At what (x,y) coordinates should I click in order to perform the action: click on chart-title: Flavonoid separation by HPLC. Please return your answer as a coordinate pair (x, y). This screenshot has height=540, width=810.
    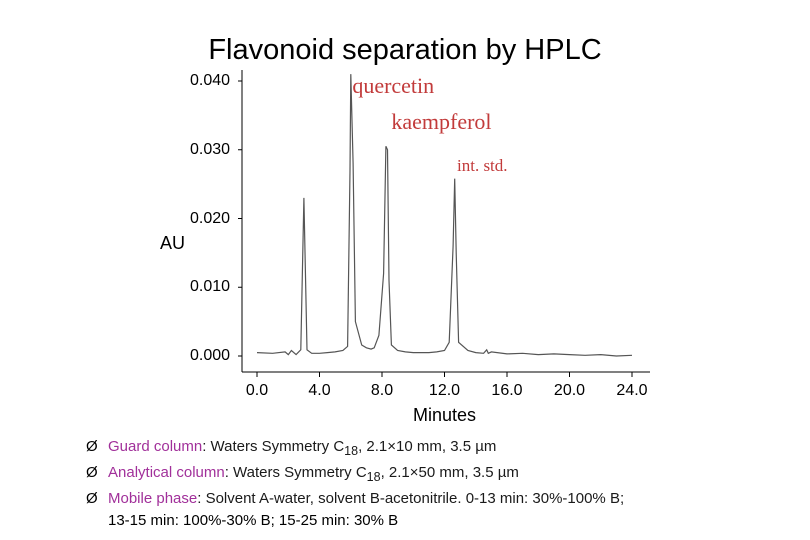
    Looking at the image, I should click on (405, 50).